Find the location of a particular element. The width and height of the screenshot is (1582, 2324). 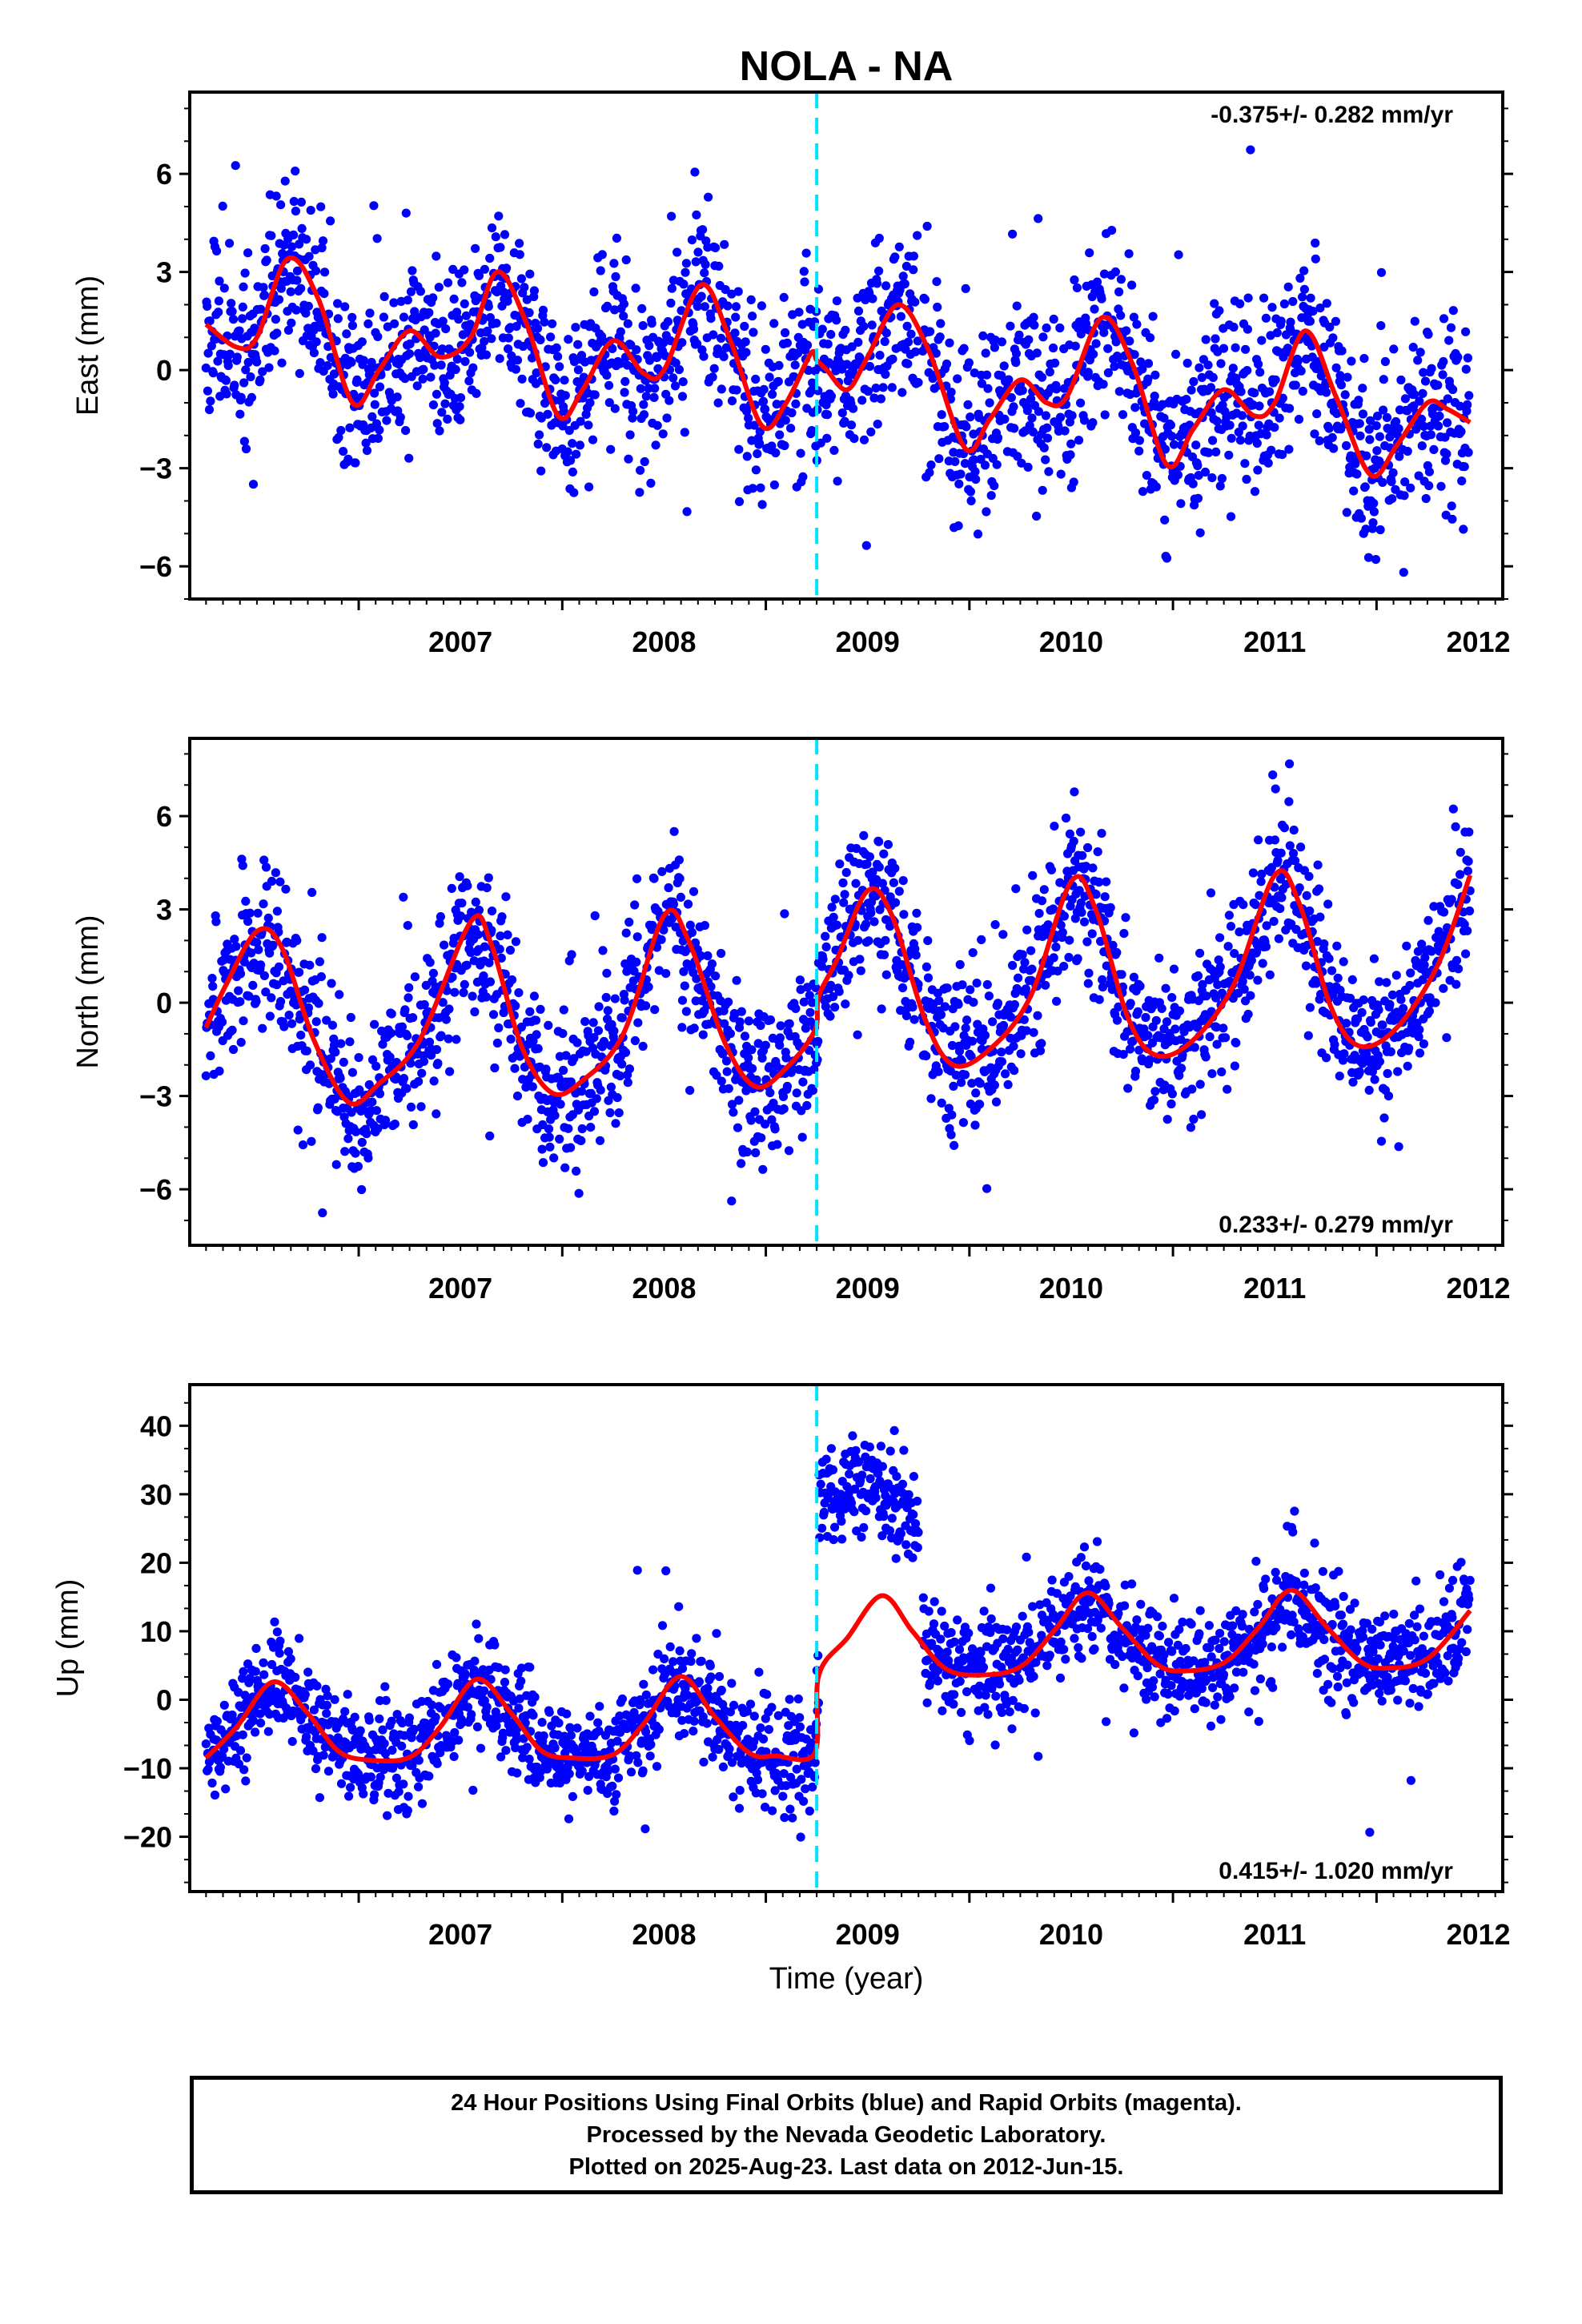

x-tick-label: 2012 is located at coordinates (1478, 641).